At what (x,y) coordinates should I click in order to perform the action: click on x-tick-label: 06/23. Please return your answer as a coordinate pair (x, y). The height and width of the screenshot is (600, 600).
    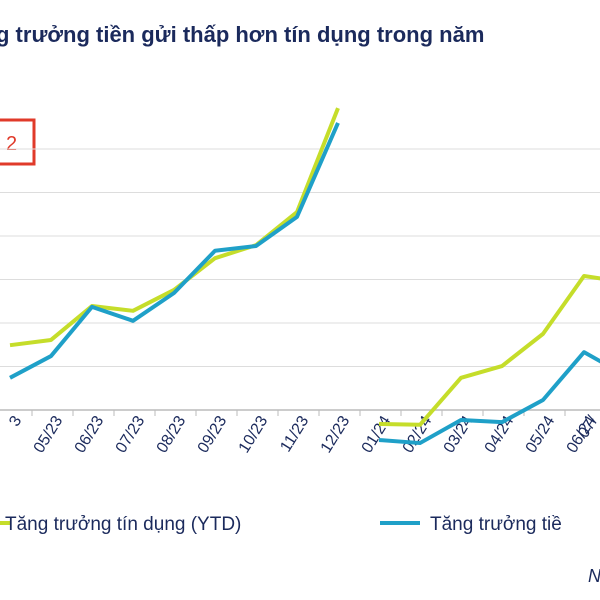
    Looking at the image, I should click on (90, 434).